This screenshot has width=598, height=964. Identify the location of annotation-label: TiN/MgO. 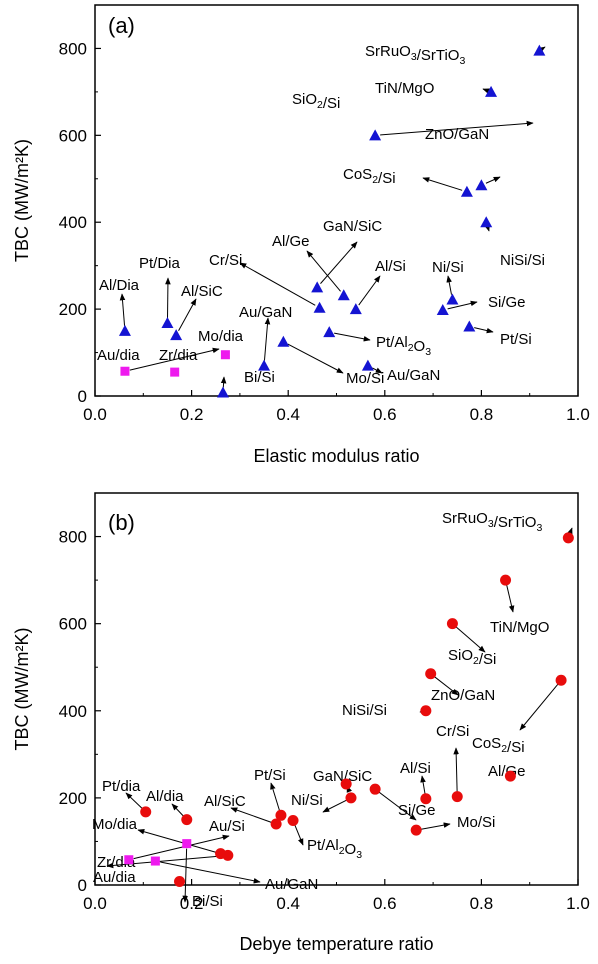
(519, 627).